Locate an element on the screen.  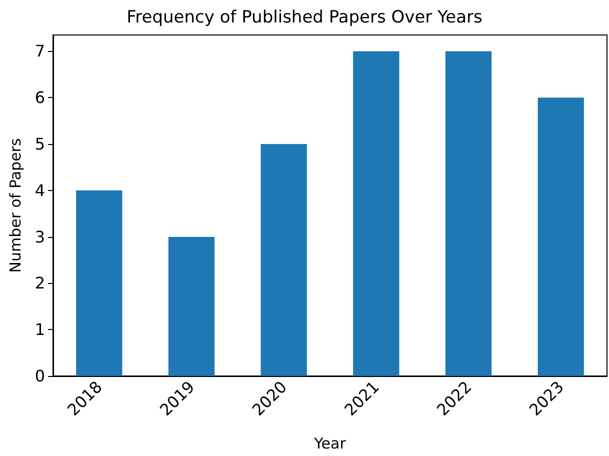
chart-title: Frequency of Published Papers Over Years is located at coordinates (304, 18).